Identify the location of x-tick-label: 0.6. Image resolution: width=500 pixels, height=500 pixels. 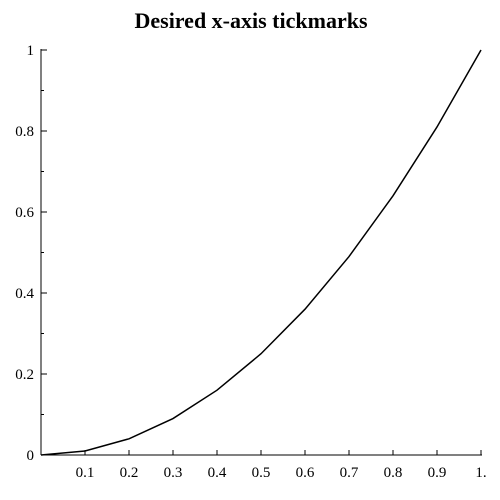
(305, 473).